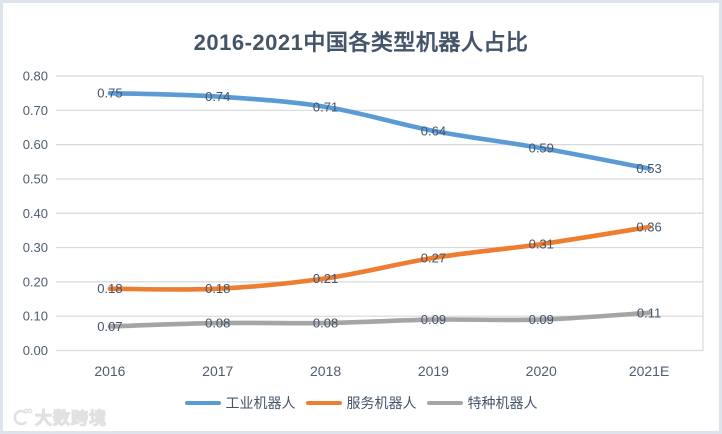  I want to click on data-label-series-0: 0.71, so click(325, 106).